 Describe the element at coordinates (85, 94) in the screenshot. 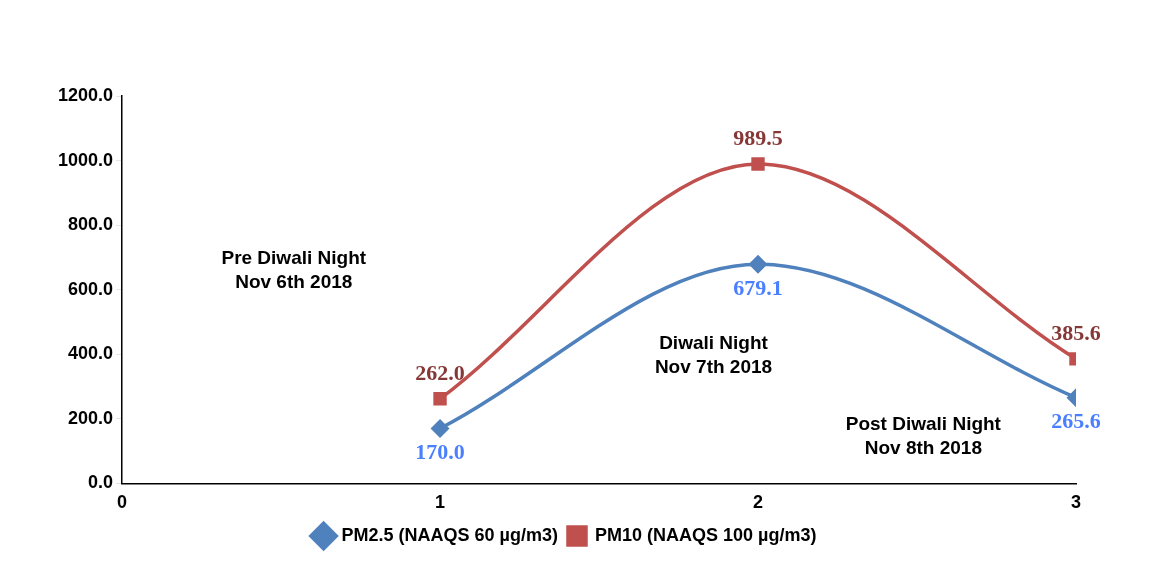

I see `y-tick-label: 1200.0` at that location.